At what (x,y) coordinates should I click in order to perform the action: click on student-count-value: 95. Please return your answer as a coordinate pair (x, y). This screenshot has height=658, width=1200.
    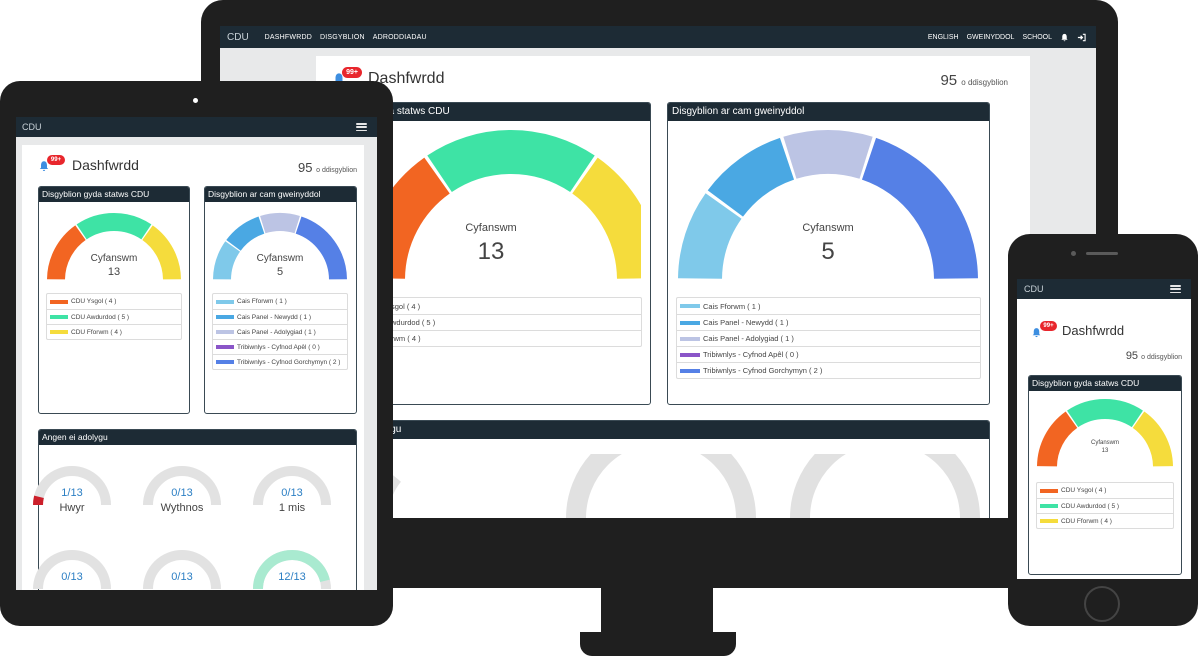
    Looking at the image, I should click on (949, 80).